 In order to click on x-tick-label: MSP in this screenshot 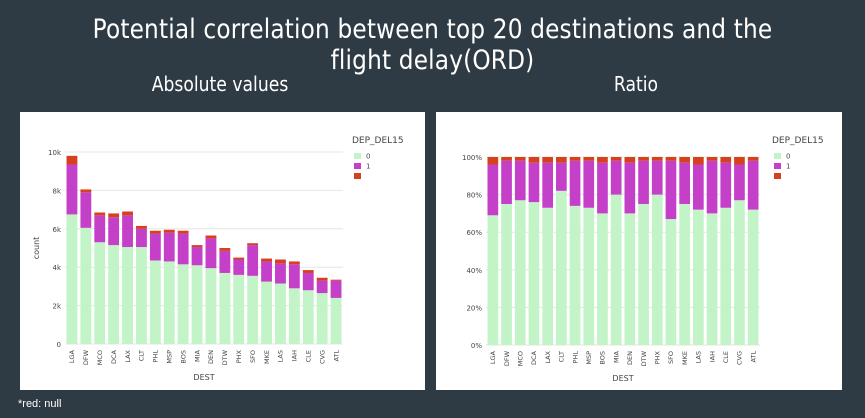, I will do `click(589, 358)`.